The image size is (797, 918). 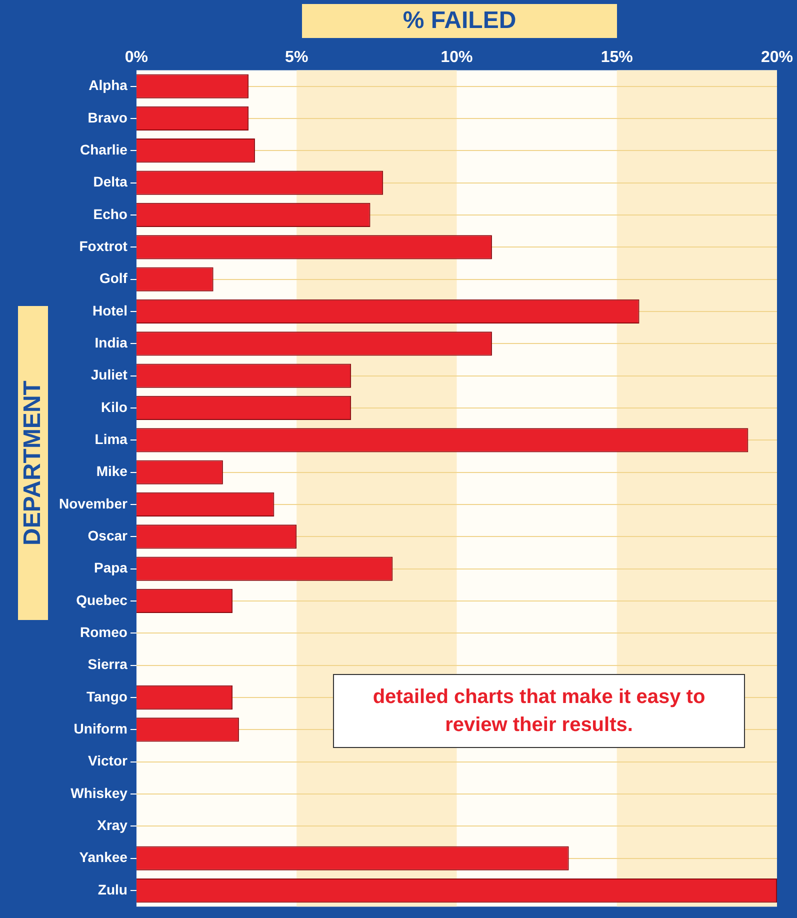 I want to click on y-tick-label: Golf, so click(x=113, y=278).